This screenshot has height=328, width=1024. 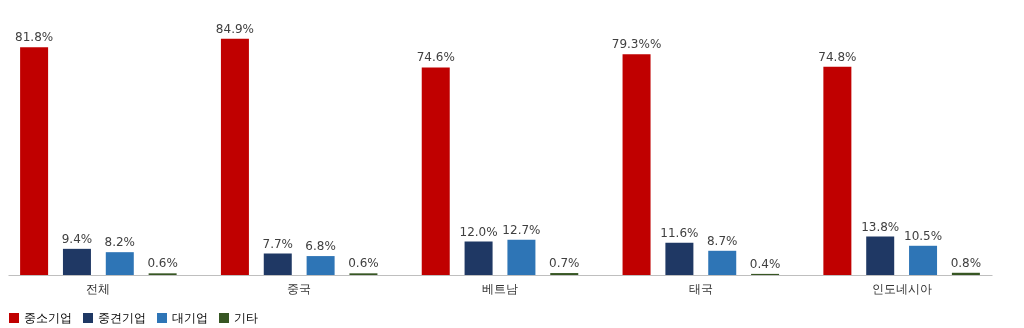 I want to click on data-label: 13.8%, so click(x=880, y=226).